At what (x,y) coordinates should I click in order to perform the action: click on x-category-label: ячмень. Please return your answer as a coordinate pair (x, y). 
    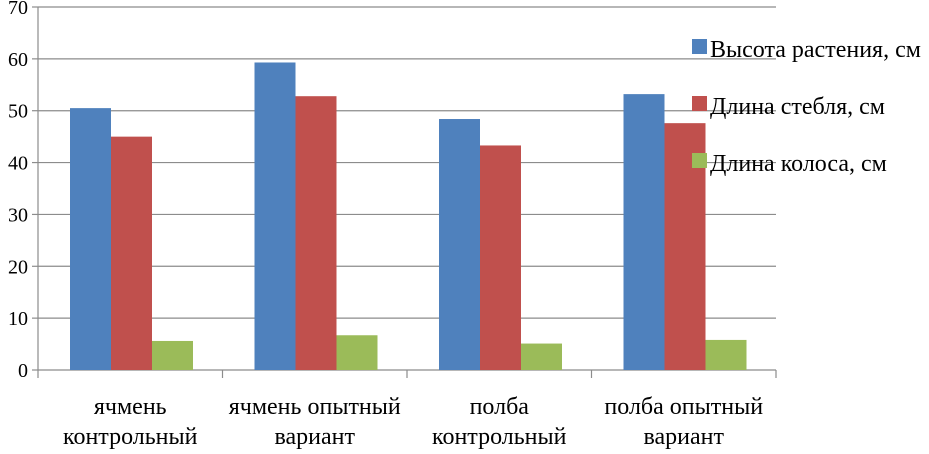
    Looking at the image, I should click on (130, 407).